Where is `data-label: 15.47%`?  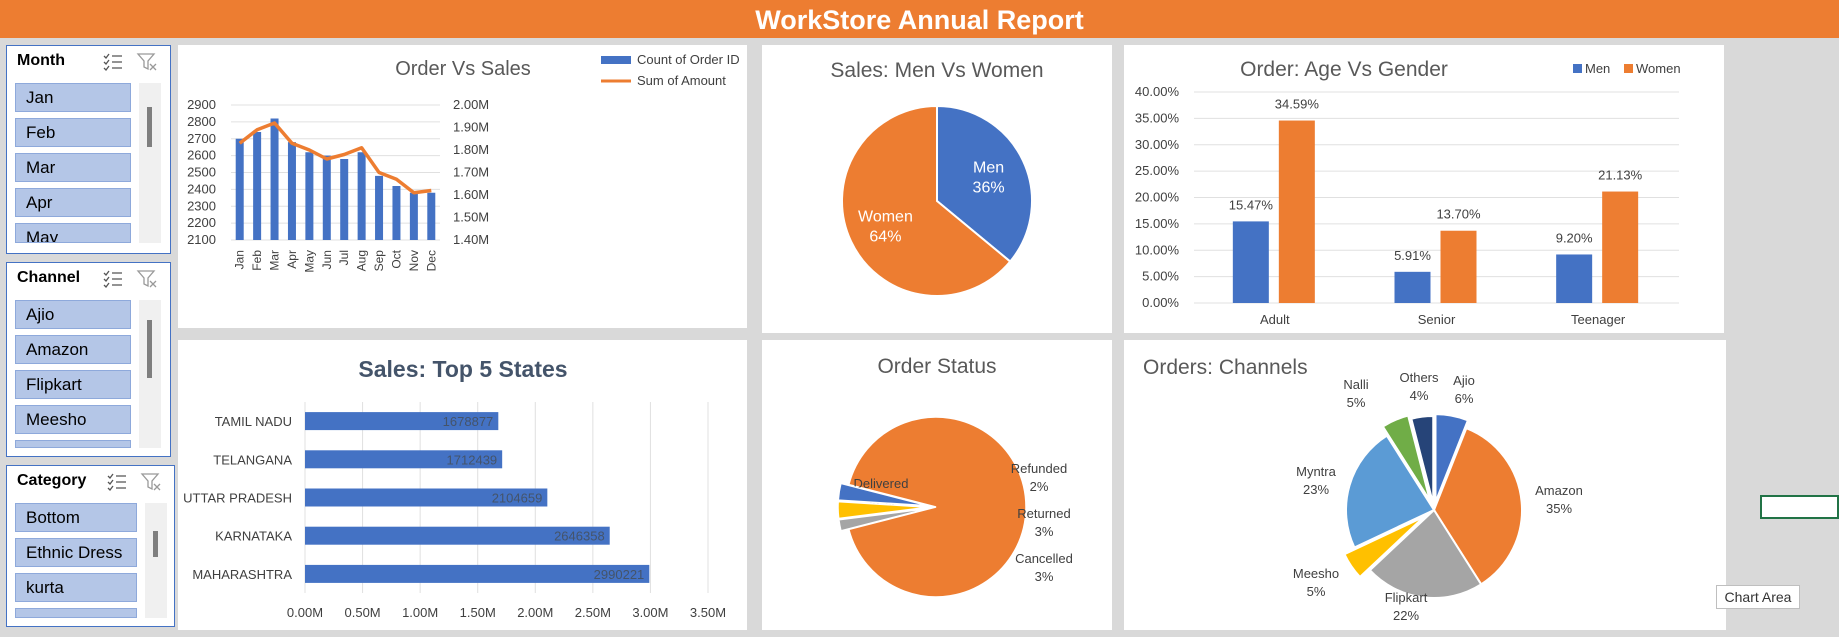
data-label: 15.47% is located at coordinates (1251, 204).